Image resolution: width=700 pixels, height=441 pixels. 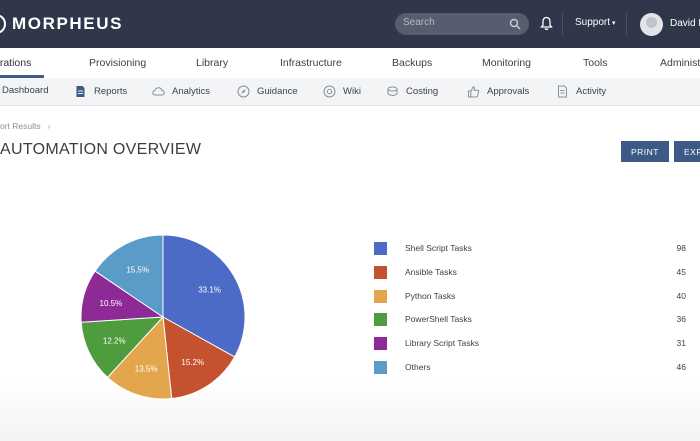 I want to click on activity-icon, so click(x=562, y=91).